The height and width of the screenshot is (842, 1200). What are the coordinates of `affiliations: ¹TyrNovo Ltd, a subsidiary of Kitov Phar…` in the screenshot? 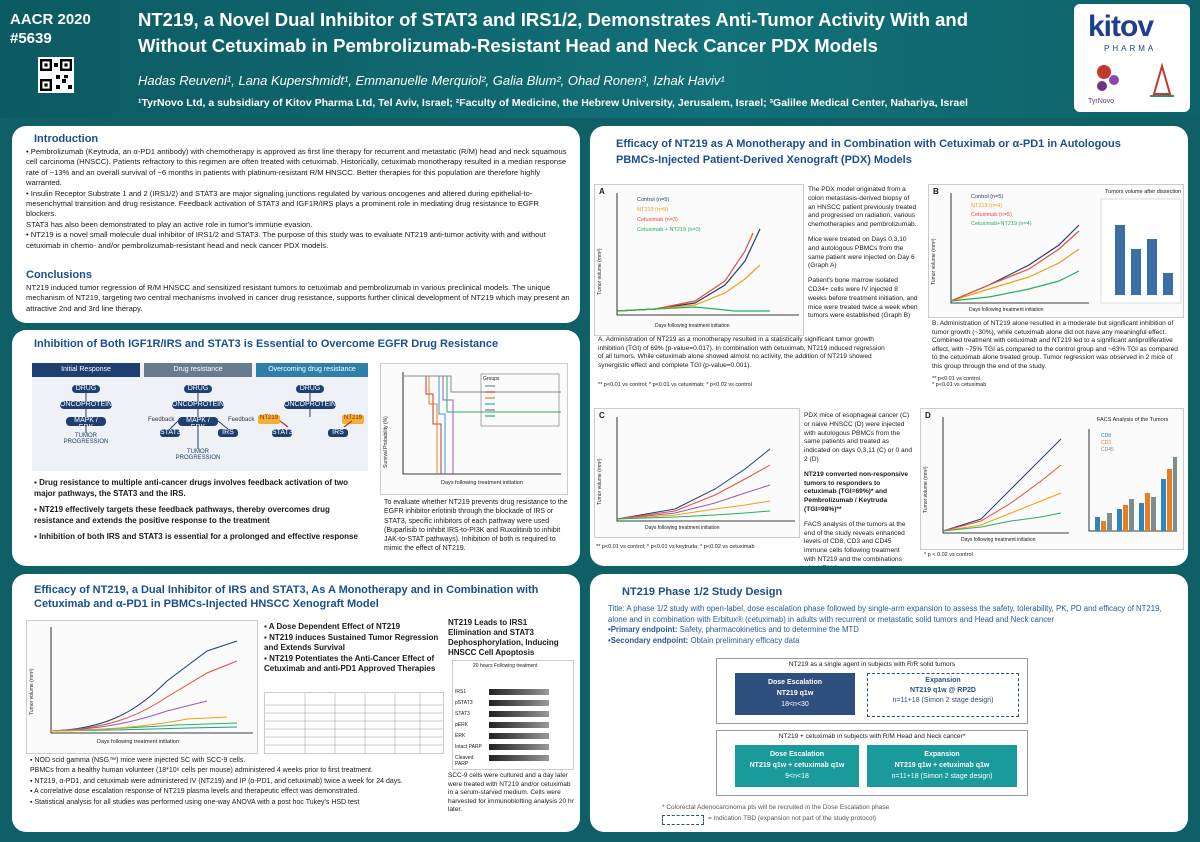 It's located at (553, 103).